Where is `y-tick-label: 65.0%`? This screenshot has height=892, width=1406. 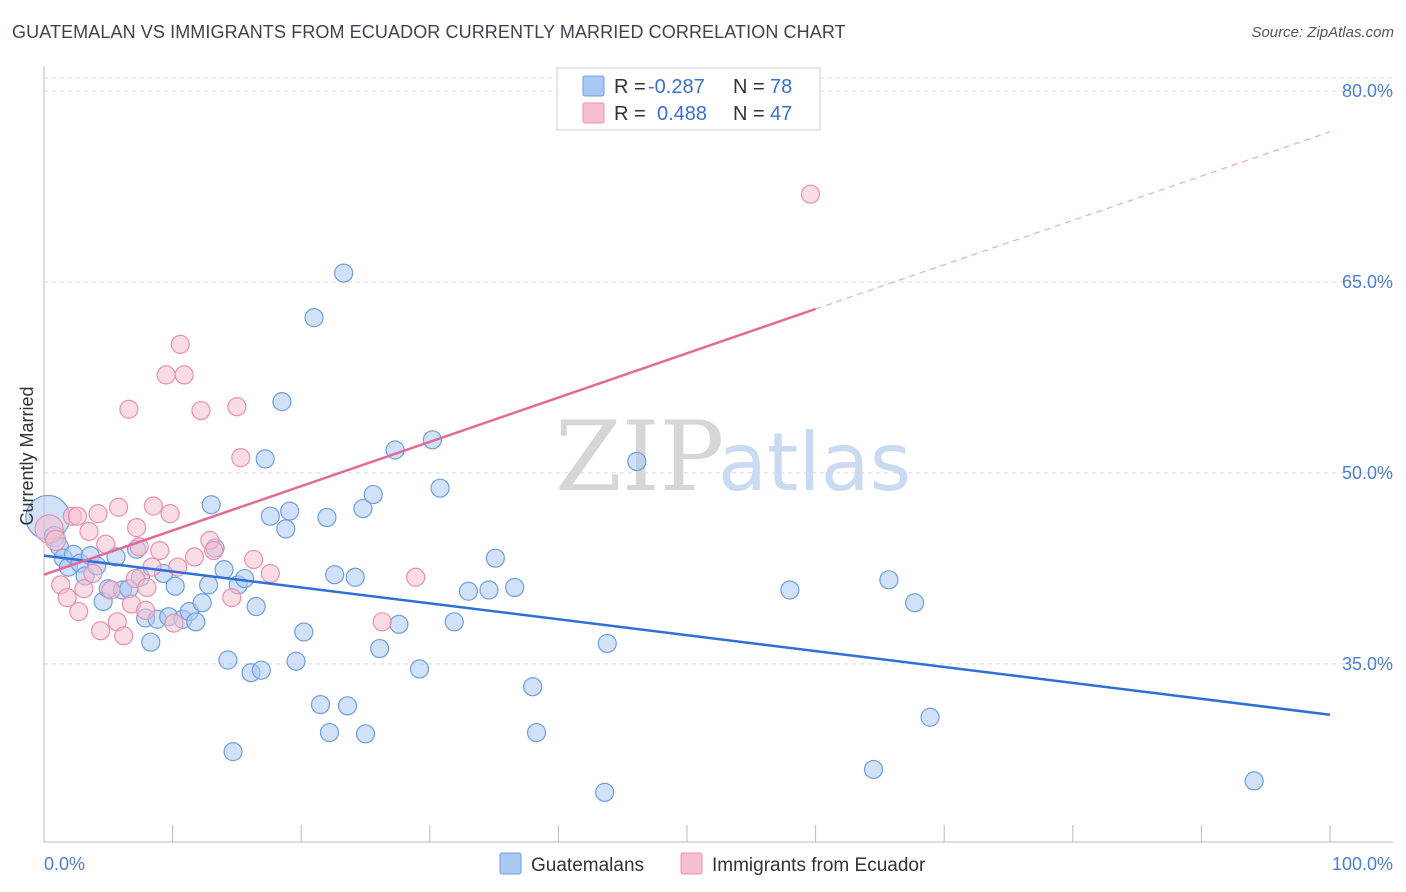
y-tick-label: 65.0% is located at coordinates (1367, 282).